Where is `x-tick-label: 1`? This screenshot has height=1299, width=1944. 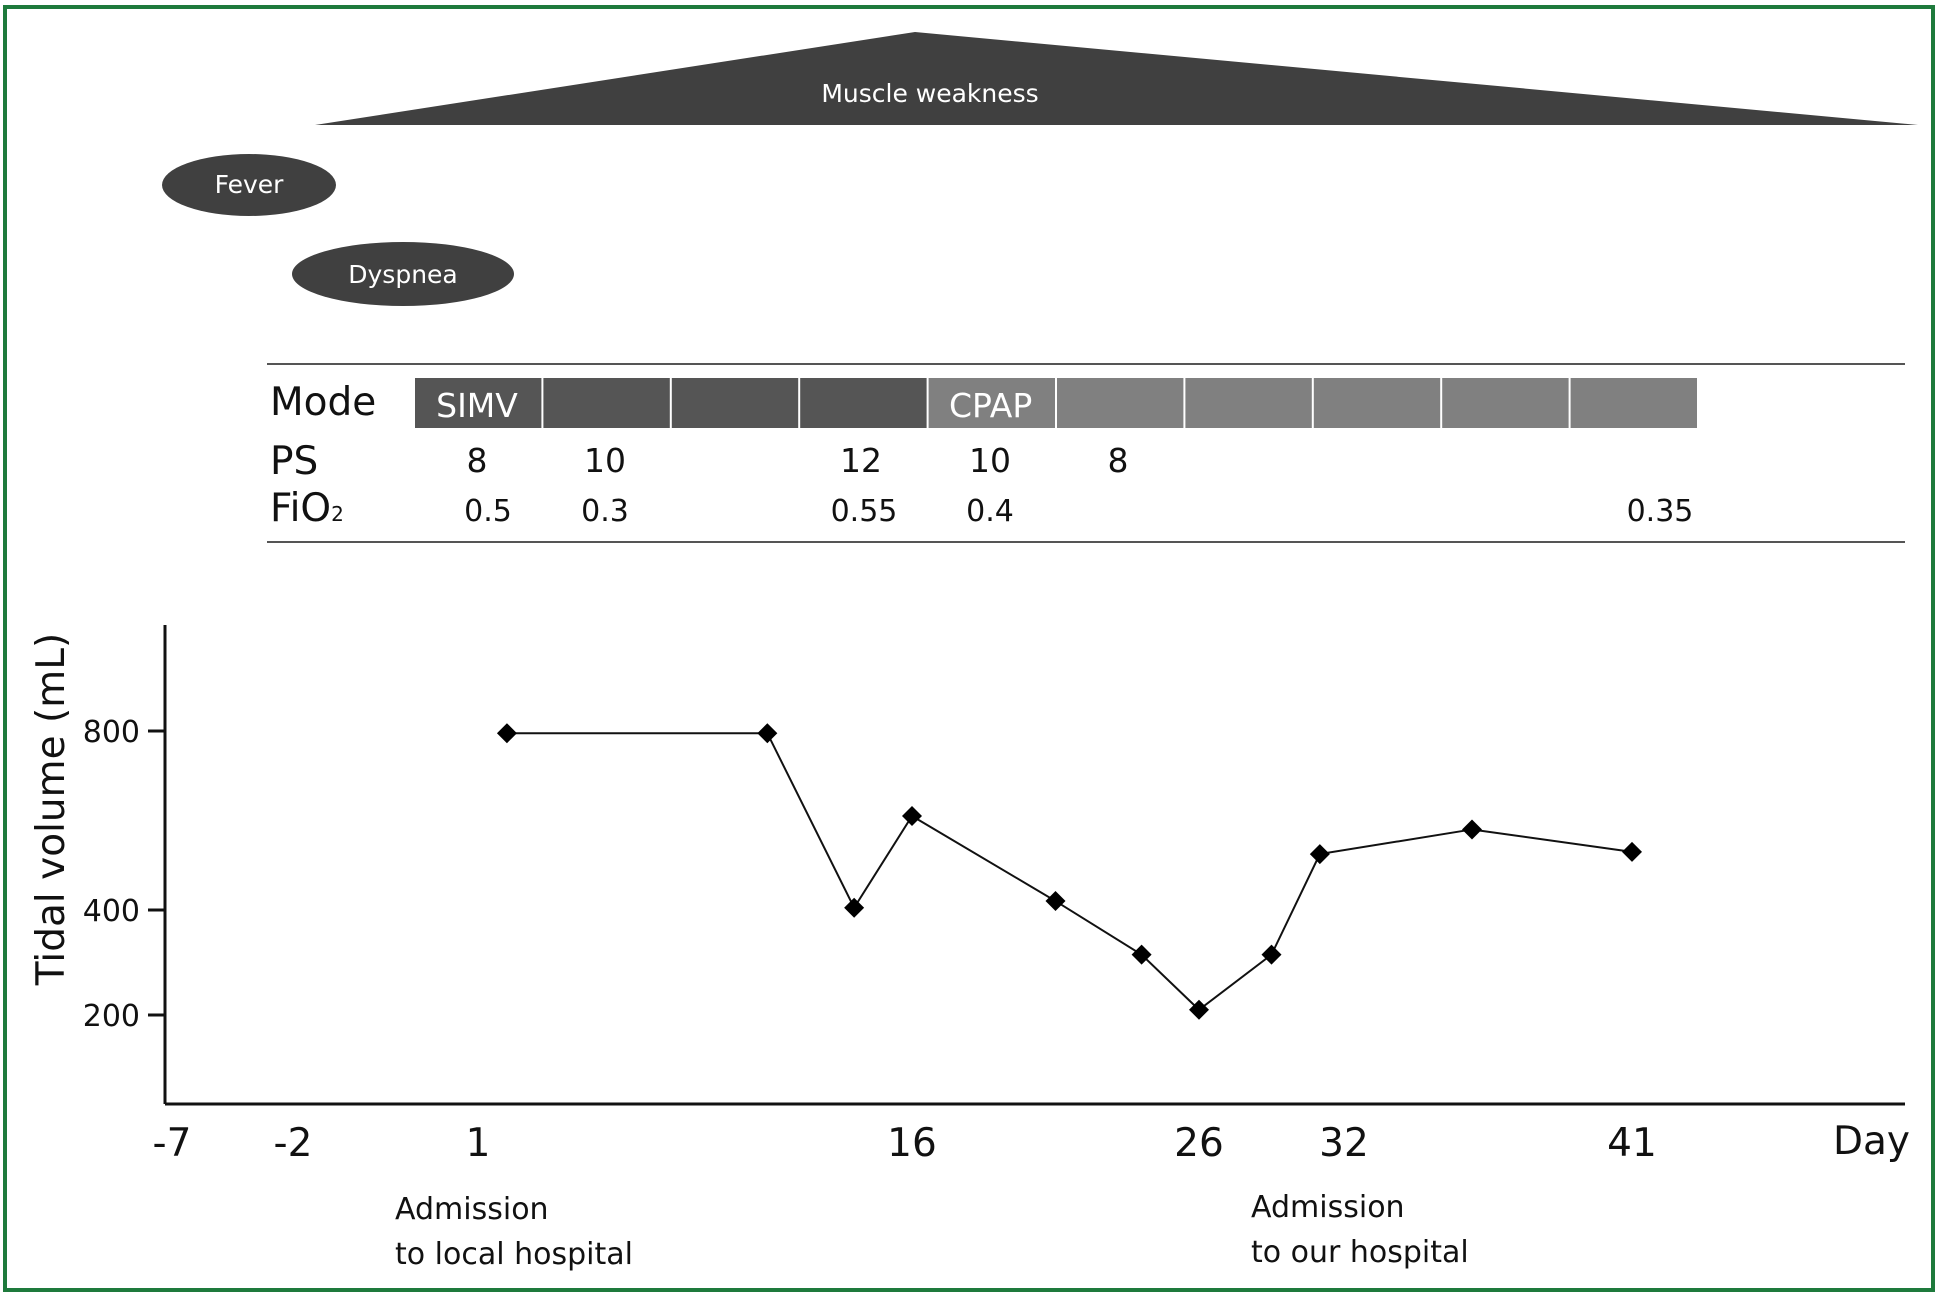 x-tick-label: 1 is located at coordinates (478, 1143).